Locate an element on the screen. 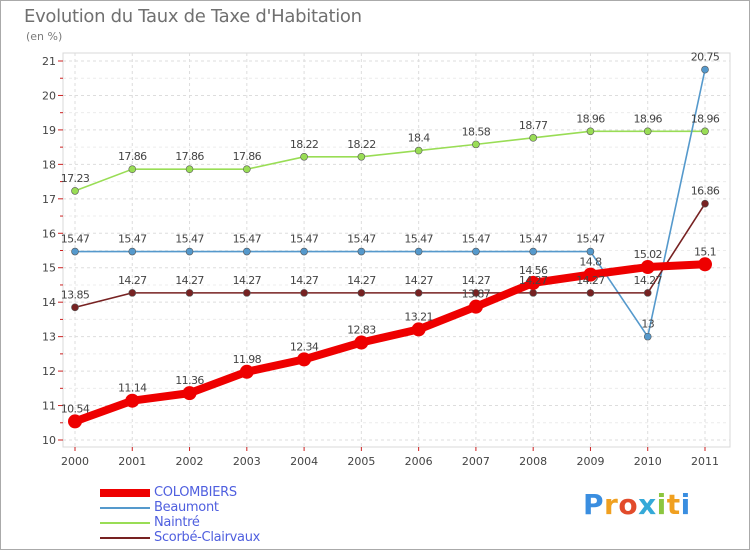 The height and width of the screenshot is (550, 750). data-label: 14.8 is located at coordinates (590, 262).